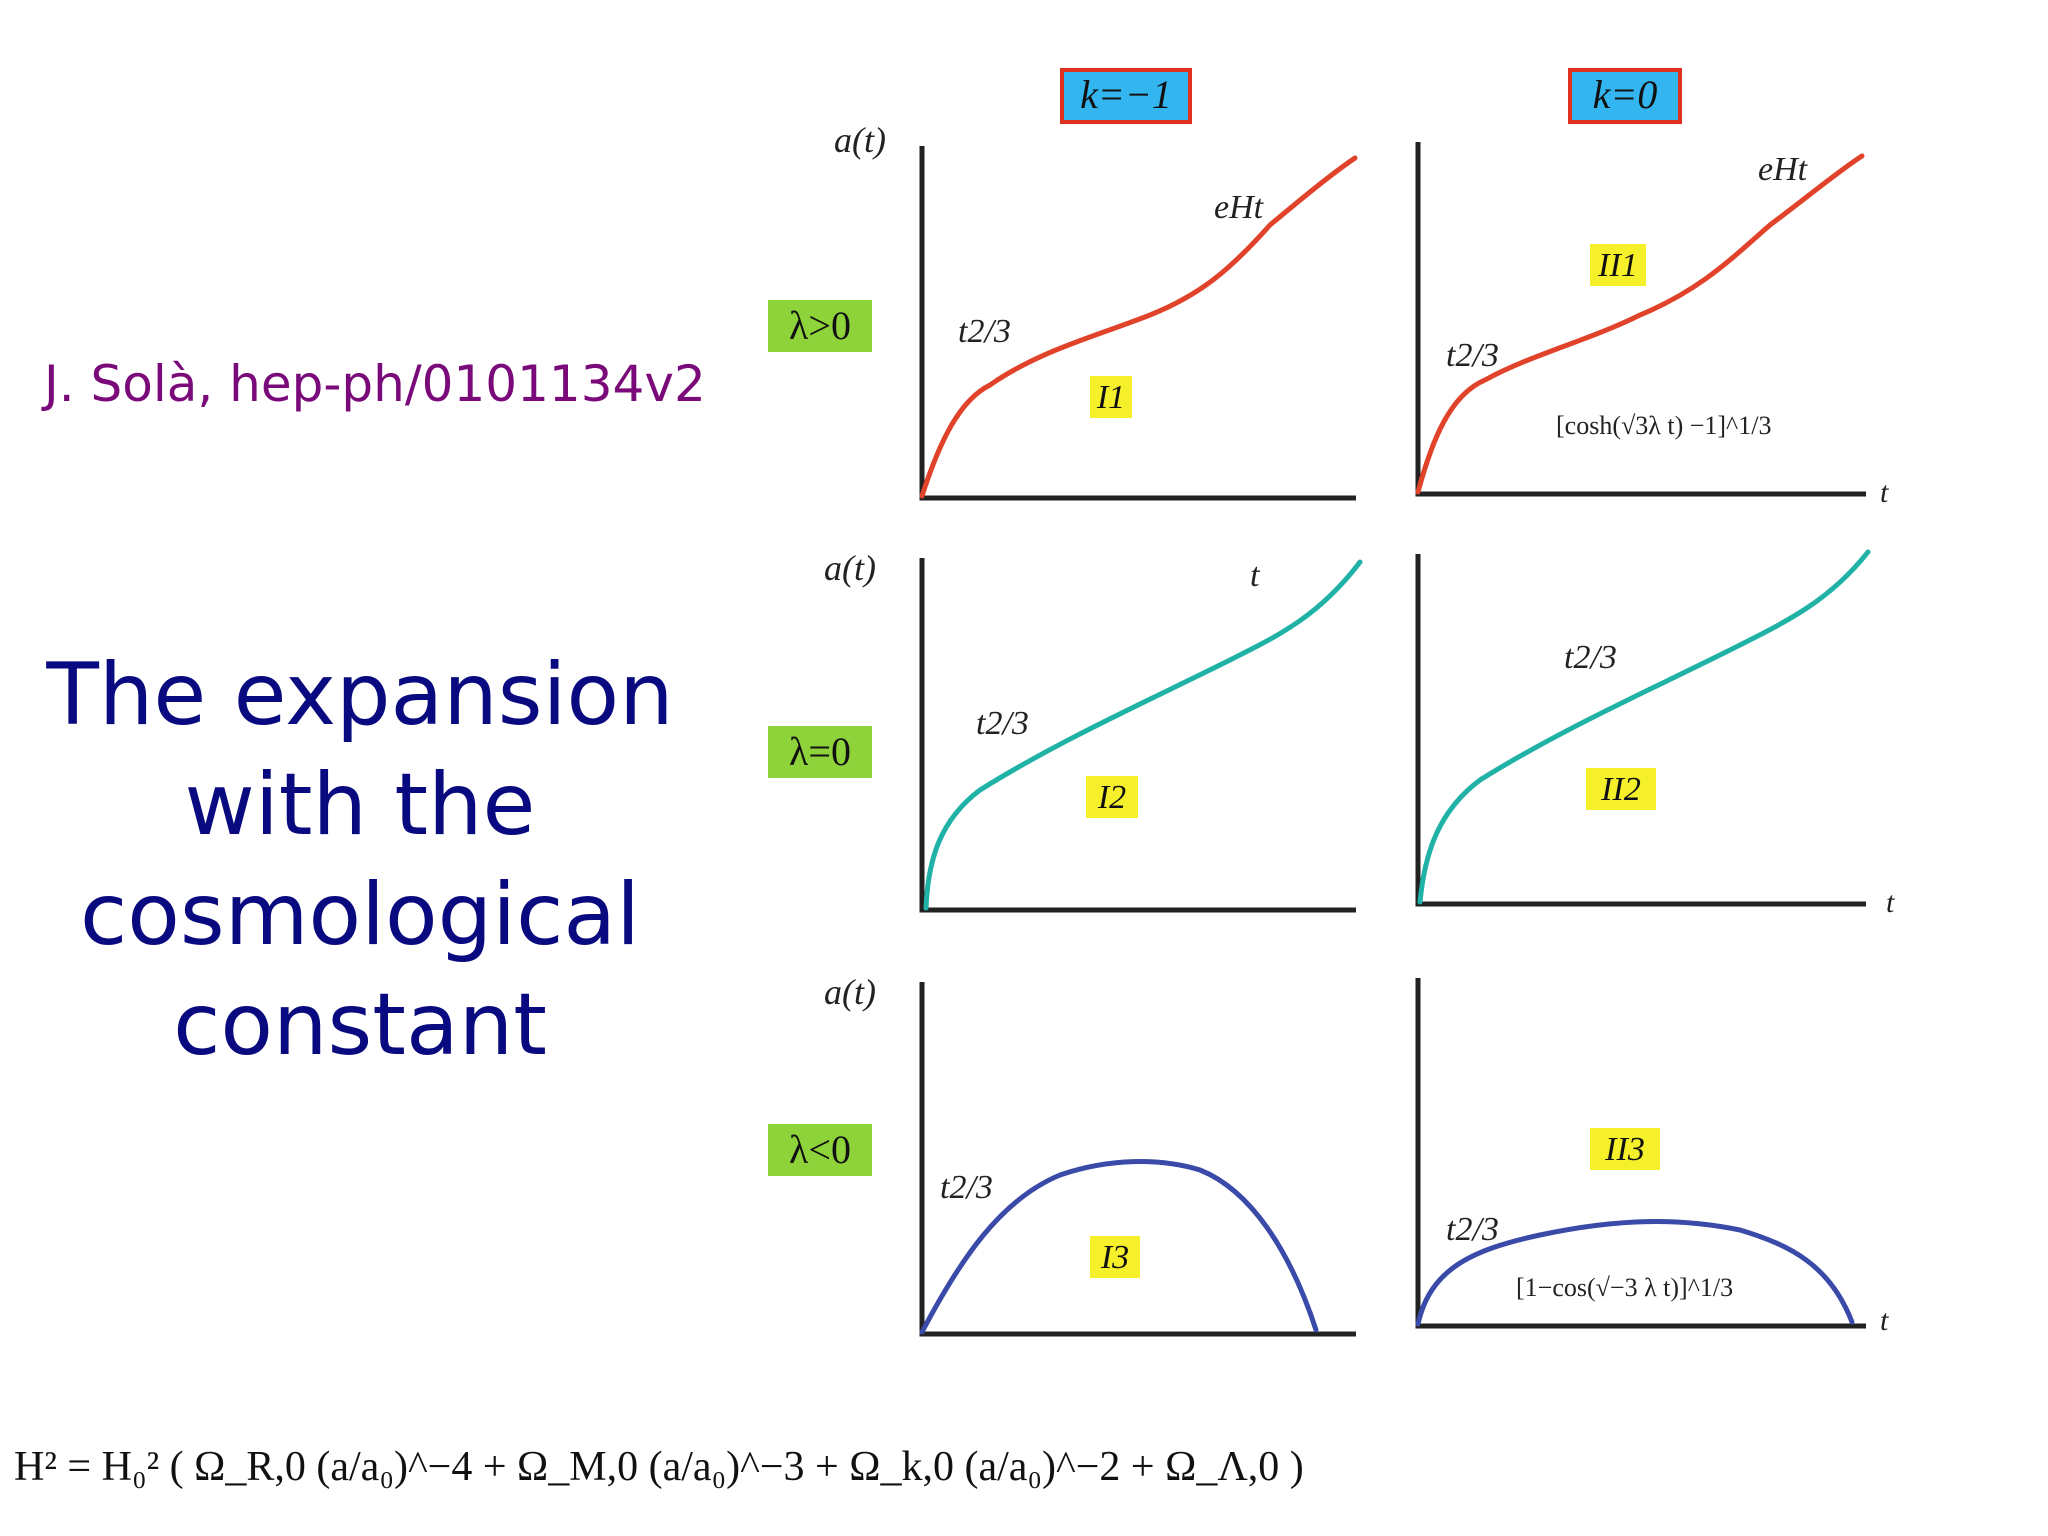 The image size is (2048, 1536). What do you see at coordinates (966, 1187) in the screenshot?
I see `annotation-t23-I3: t2/3` at bounding box center [966, 1187].